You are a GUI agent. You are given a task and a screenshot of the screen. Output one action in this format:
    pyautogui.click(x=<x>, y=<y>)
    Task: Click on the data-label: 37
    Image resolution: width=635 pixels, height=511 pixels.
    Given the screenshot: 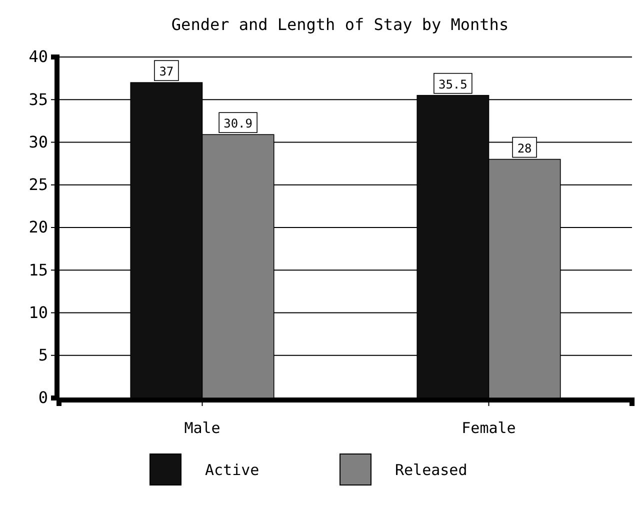 What is the action you would take?
    pyautogui.click(x=166, y=71)
    